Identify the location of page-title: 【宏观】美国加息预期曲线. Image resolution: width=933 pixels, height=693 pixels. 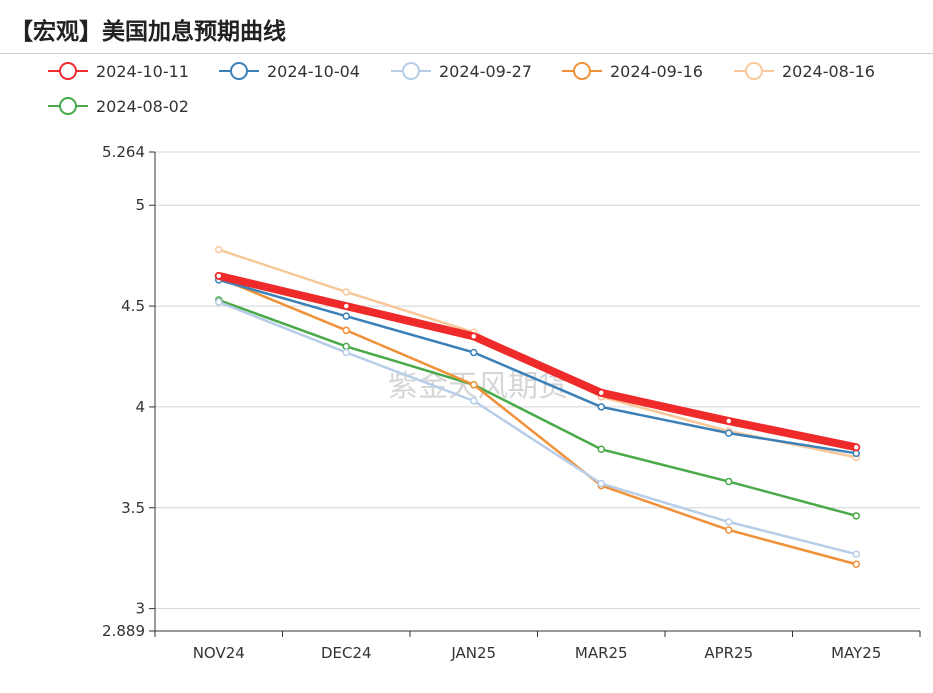
(148, 32).